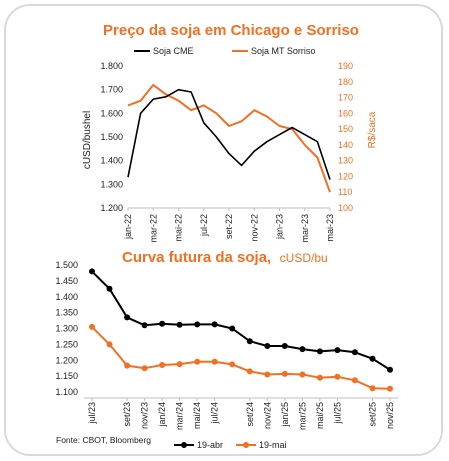 Image resolution: width=449 pixels, height=461 pixels. What do you see at coordinates (345, 82) in the screenshot?
I see `top-y2-tick-label: 180` at bounding box center [345, 82].